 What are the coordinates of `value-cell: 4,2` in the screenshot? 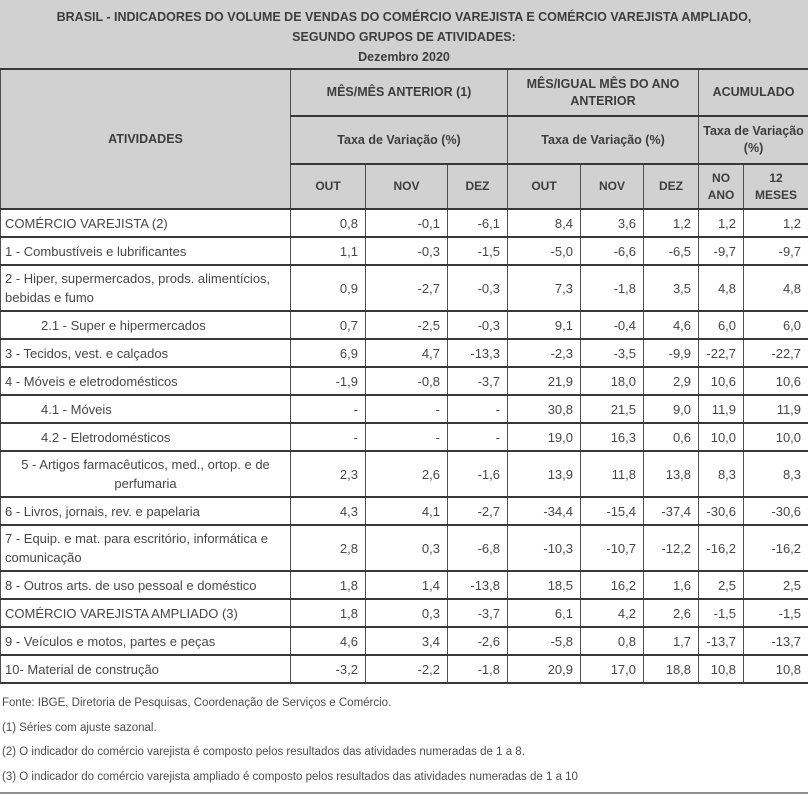 It's located at (612, 613).